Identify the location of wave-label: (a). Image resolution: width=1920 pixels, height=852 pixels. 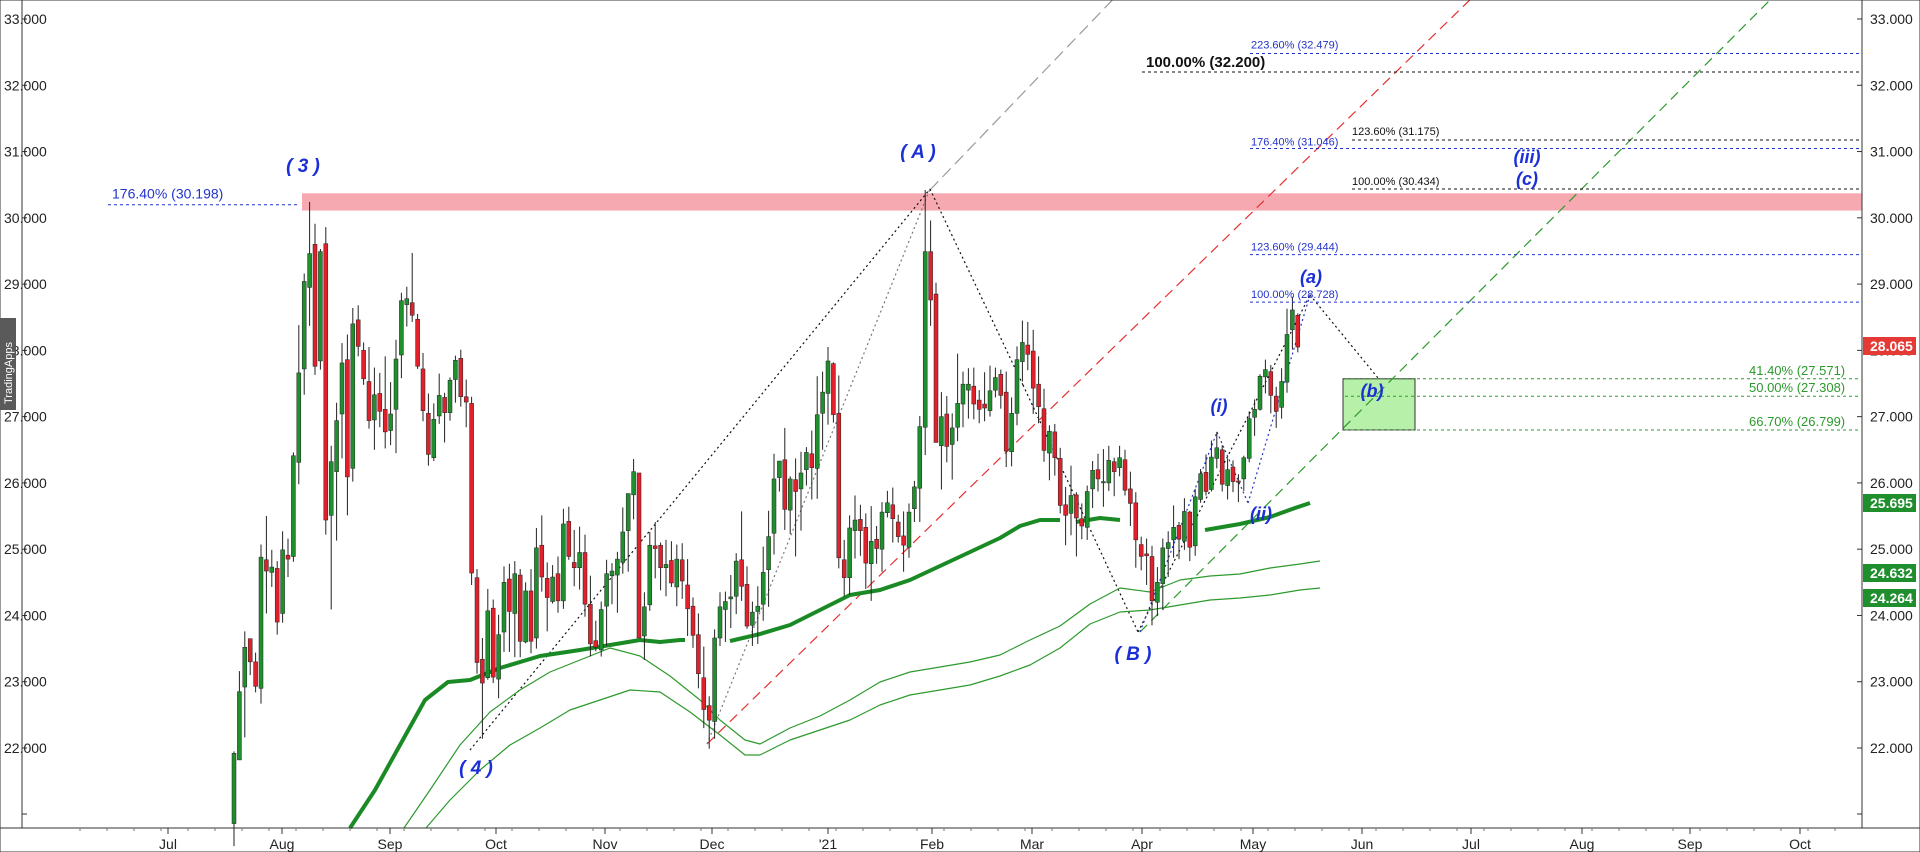
(1311, 277).